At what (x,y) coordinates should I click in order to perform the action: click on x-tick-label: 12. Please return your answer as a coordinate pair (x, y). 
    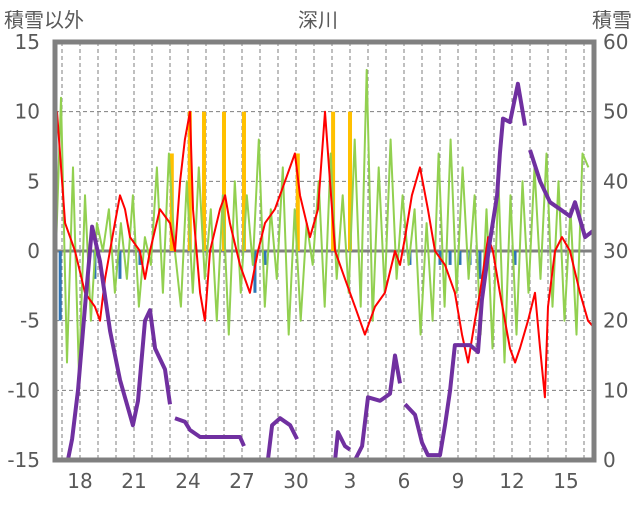
    Looking at the image, I should click on (511, 481).